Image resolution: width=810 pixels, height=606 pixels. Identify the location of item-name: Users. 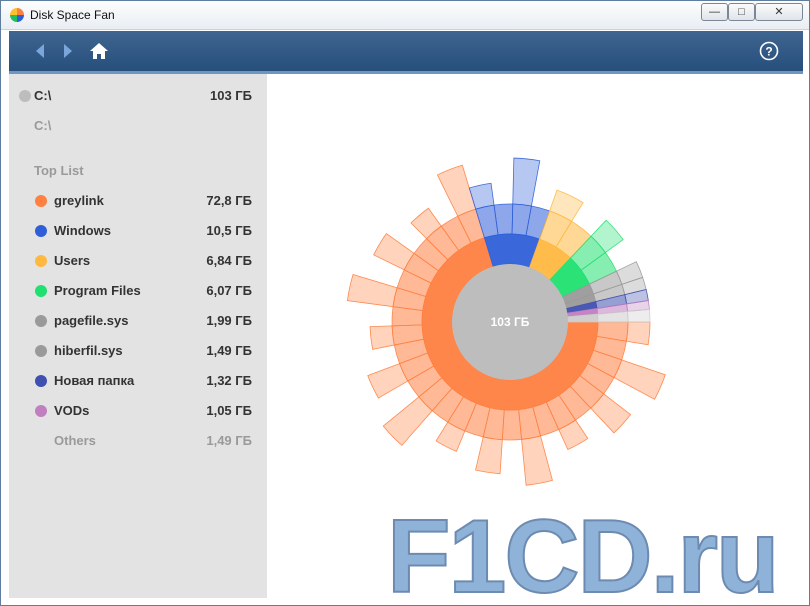
(72, 260).